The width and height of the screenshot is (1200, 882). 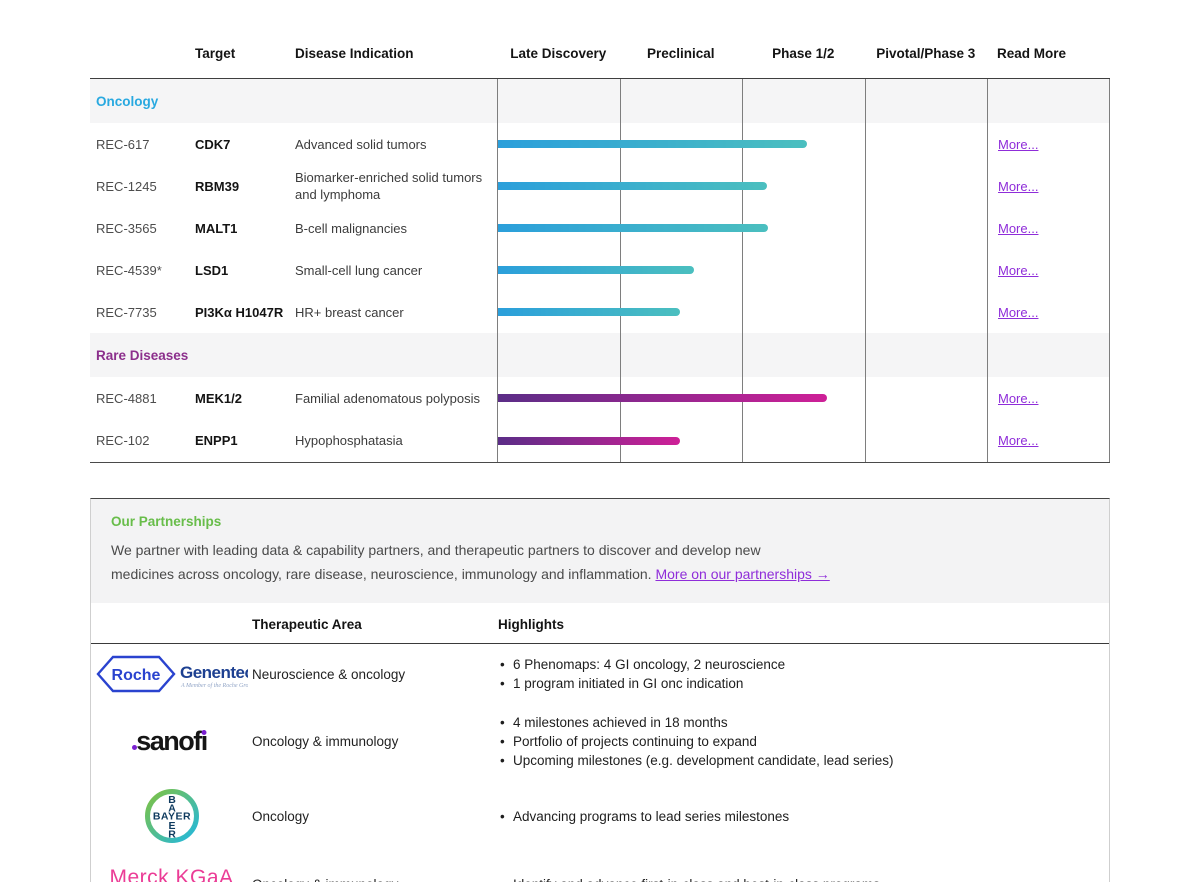 What do you see at coordinates (1032, 53) in the screenshot?
I see `column-header-read-more: Read More` at bounding box center [1032, 53].